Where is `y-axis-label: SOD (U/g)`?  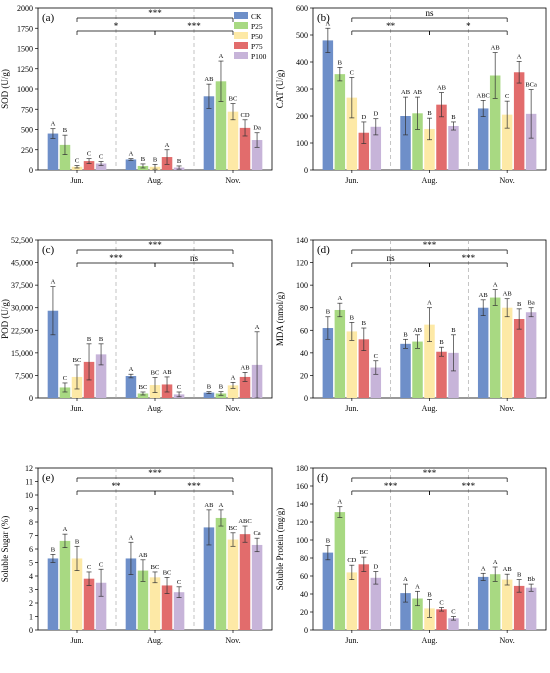 y-axis-label: SOD (U/g) is located at coordinates (5, 89).